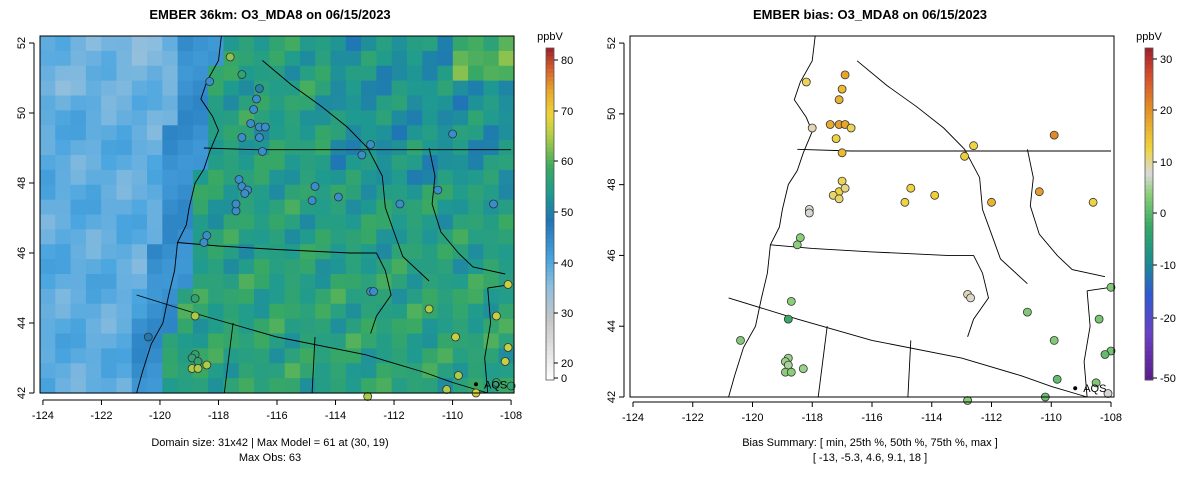 The image size is (1200, 479). Describe the element at coordinates (25, 218) in the screenshot. I see `left-y-axis: 42 44 46 48 50 52` at that location.